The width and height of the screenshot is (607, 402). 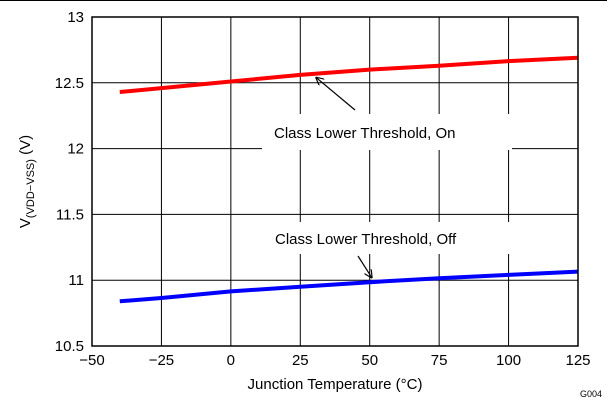 I want to click on annotation-on-label: Class Lower Threshold, On, so click(x=364, y=133).